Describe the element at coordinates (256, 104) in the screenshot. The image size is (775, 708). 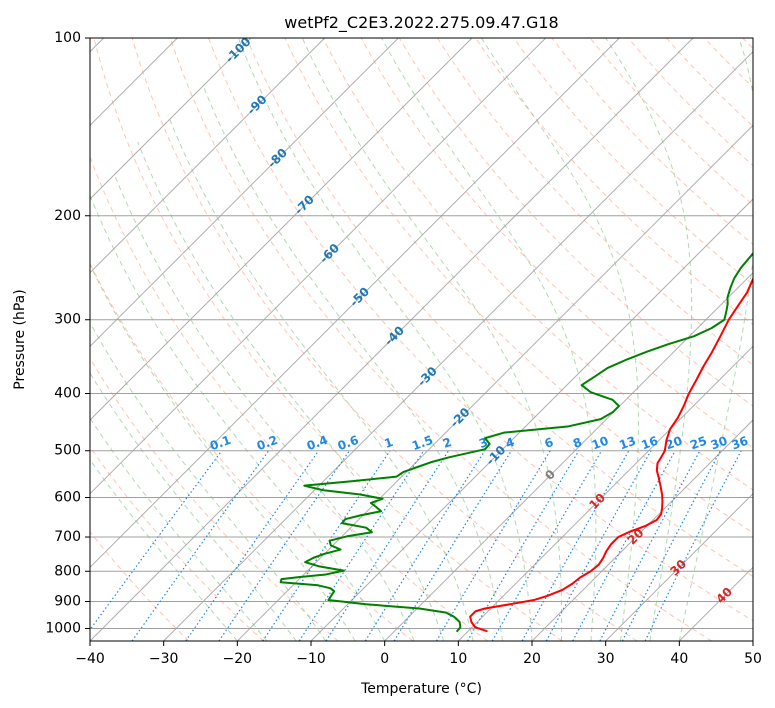
I see `isotherm-label: -90` at that location.